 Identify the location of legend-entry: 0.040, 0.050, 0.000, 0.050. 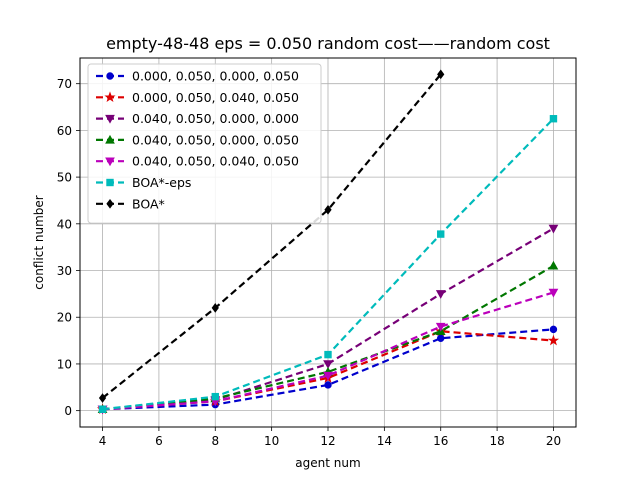
(197, 139).